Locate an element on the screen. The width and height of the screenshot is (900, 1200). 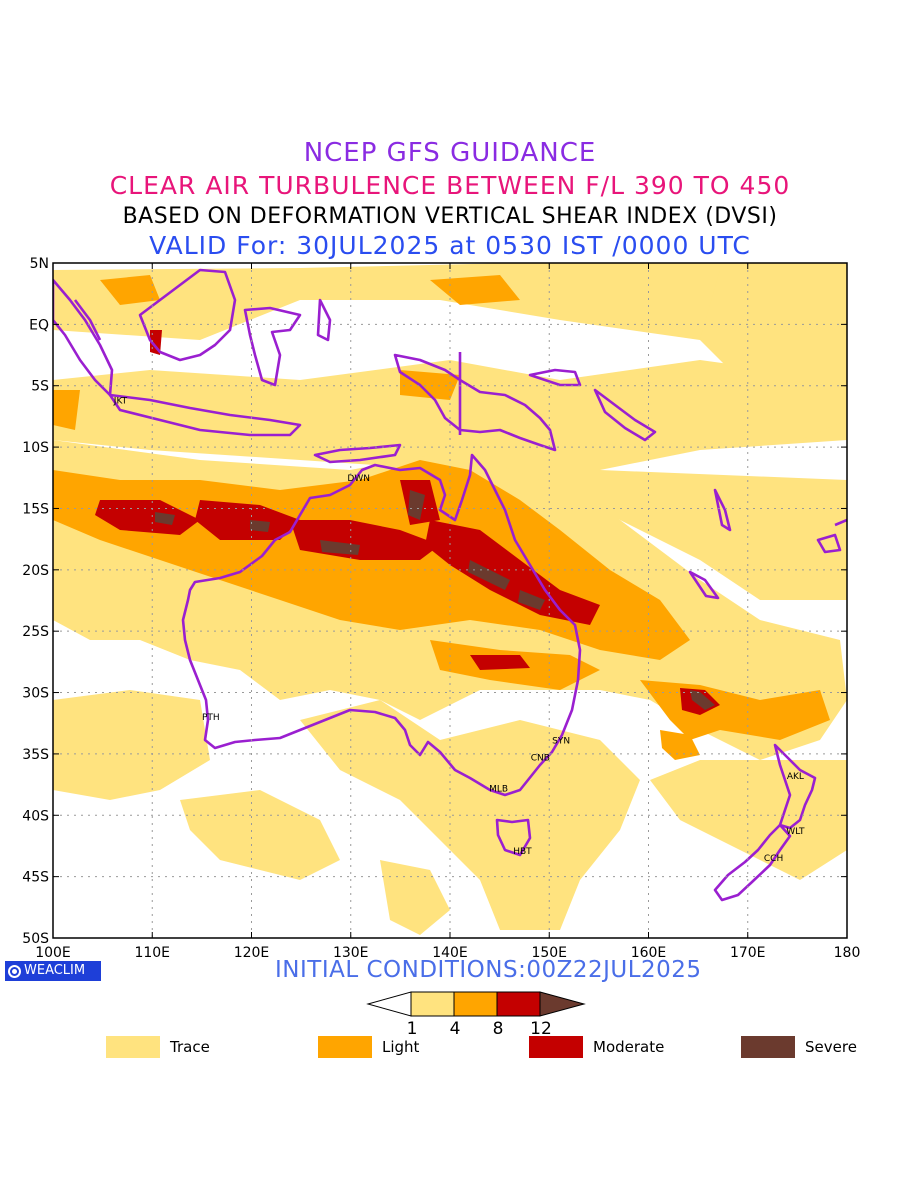
station-label-cnb: CNB is located at coordinates (540, 759).